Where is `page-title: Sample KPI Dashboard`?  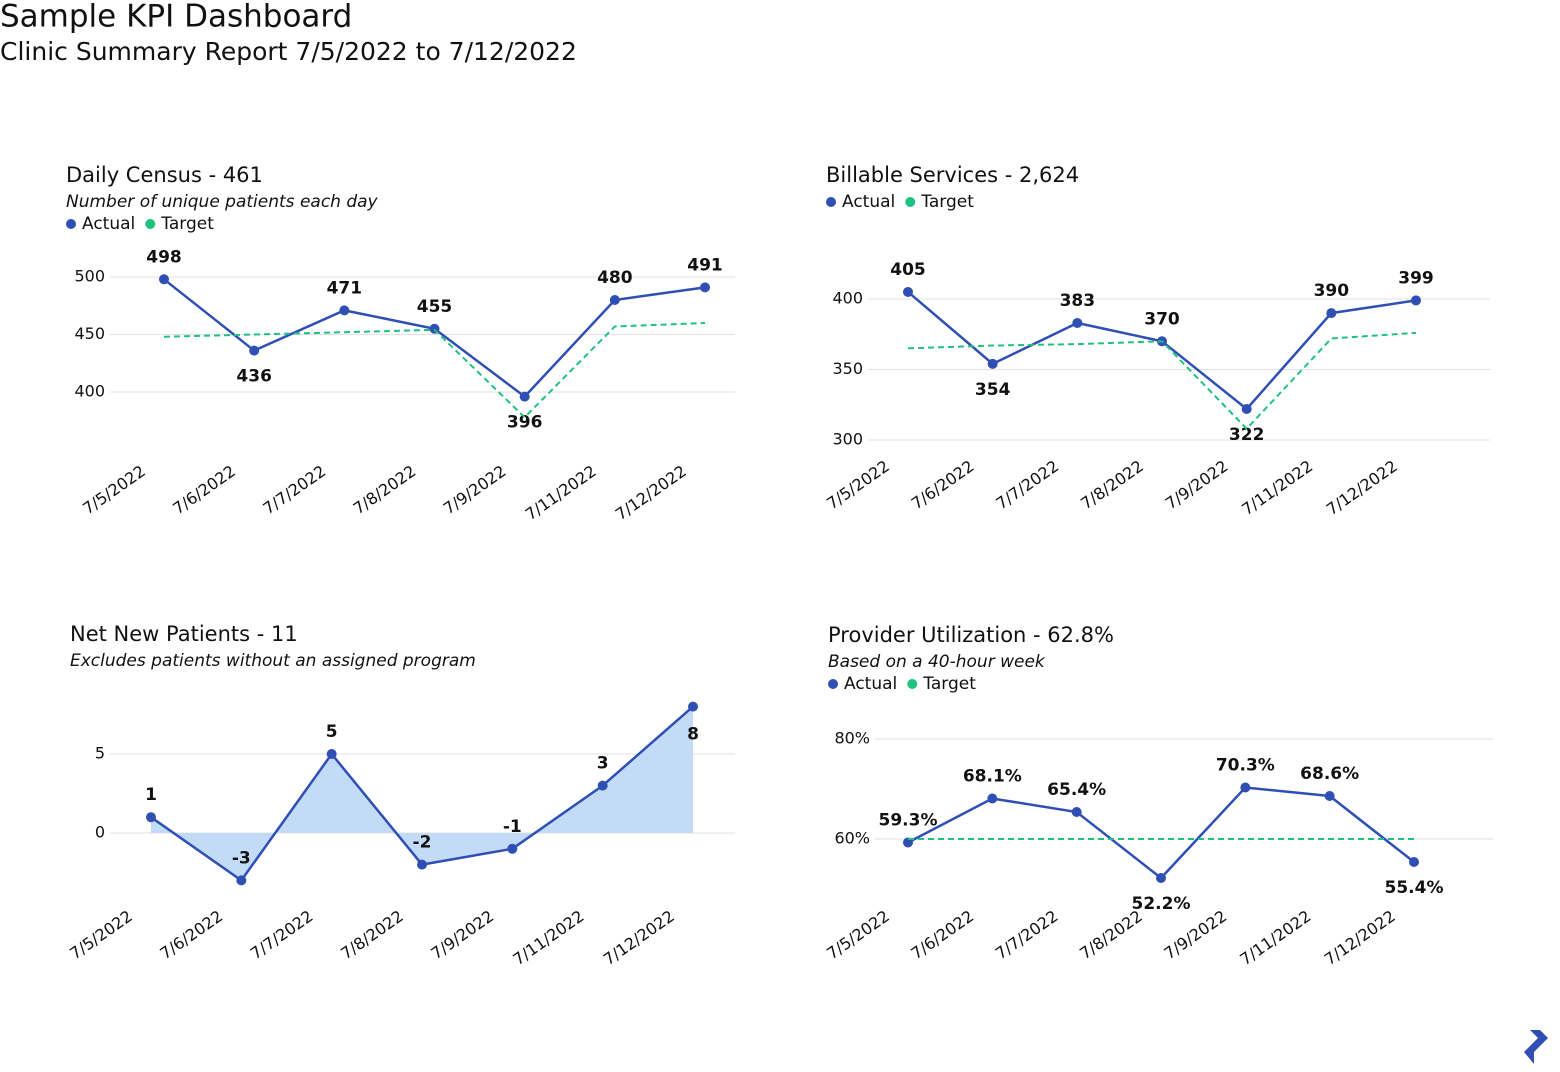 page-title: Sample KPI Dashboard is located at coordinates (176, 17).